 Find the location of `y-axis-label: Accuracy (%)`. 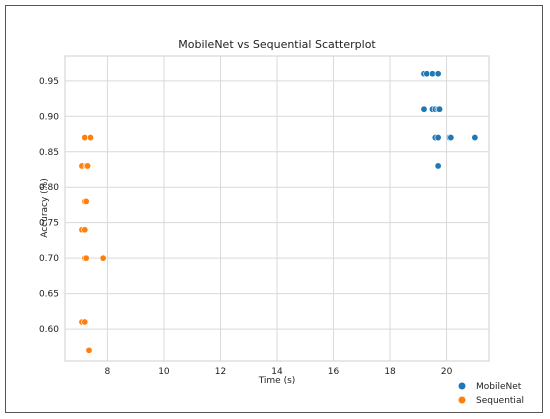

y-axis-label: Accuracy (%) is located at coordinates (45, 208).